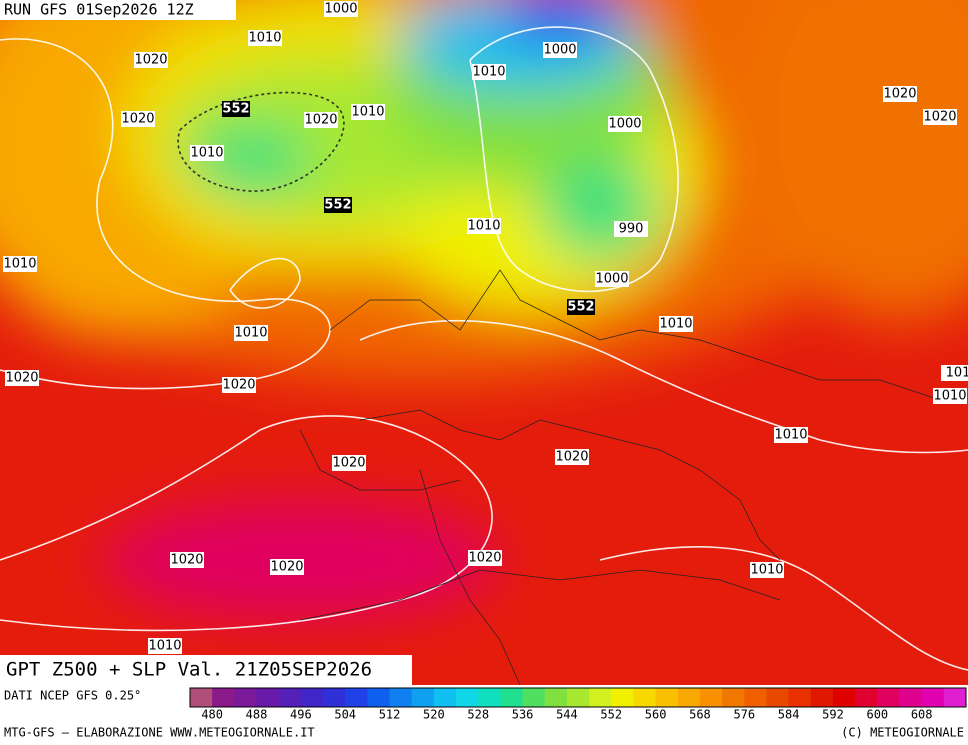 Image resolution: width=968 pixels, height=745 pixels. I want to click on colorbar-tick-label: 520, so click(434, 715).